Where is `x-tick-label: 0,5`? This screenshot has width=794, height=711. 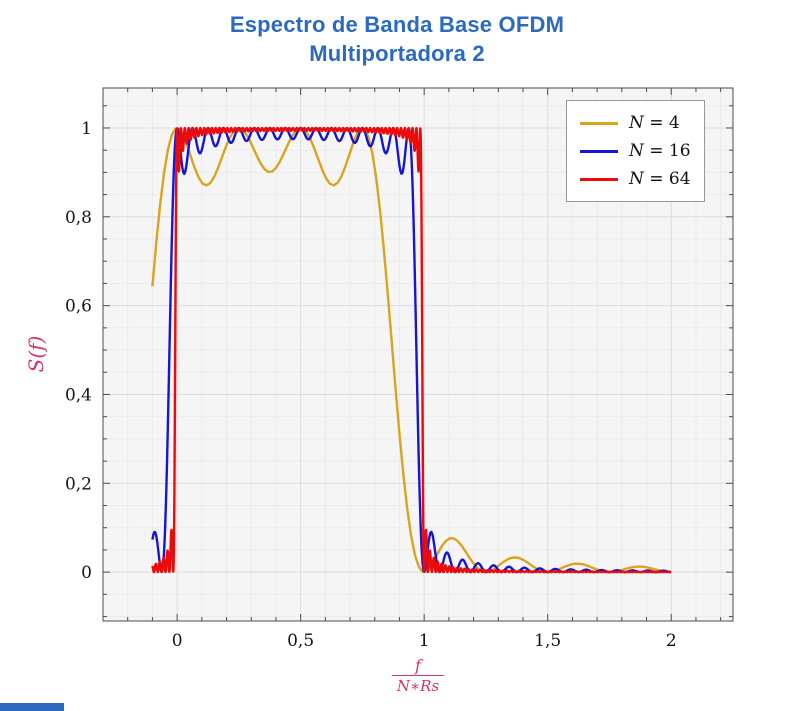 x-tick-label: 0,5 is located at coordinates (300, 641).